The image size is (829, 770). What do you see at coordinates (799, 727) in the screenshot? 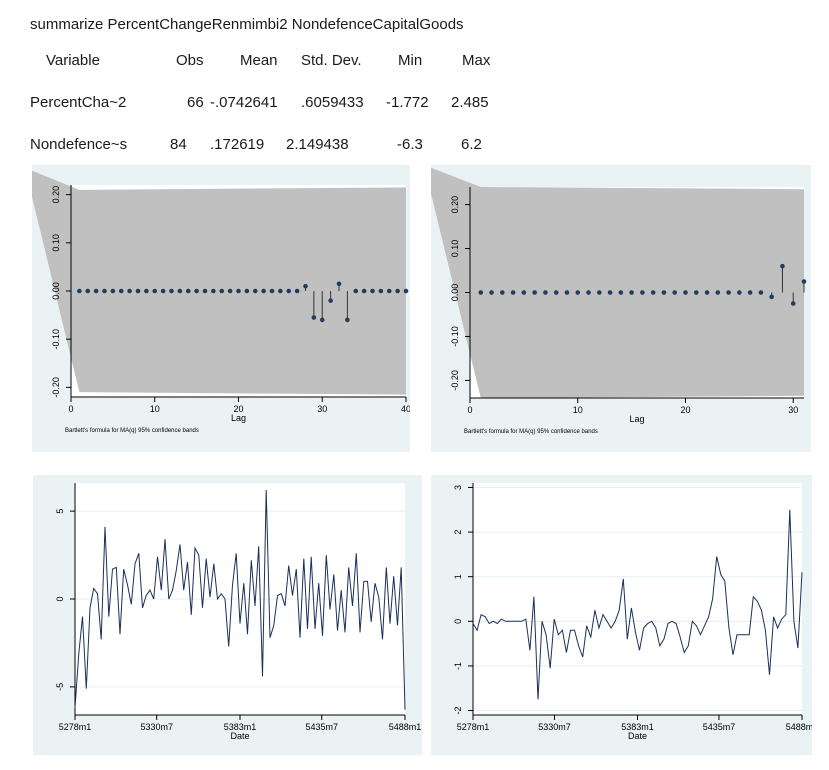
I see `x-tick-label: 5488m1` at bounding box center [799, 727].